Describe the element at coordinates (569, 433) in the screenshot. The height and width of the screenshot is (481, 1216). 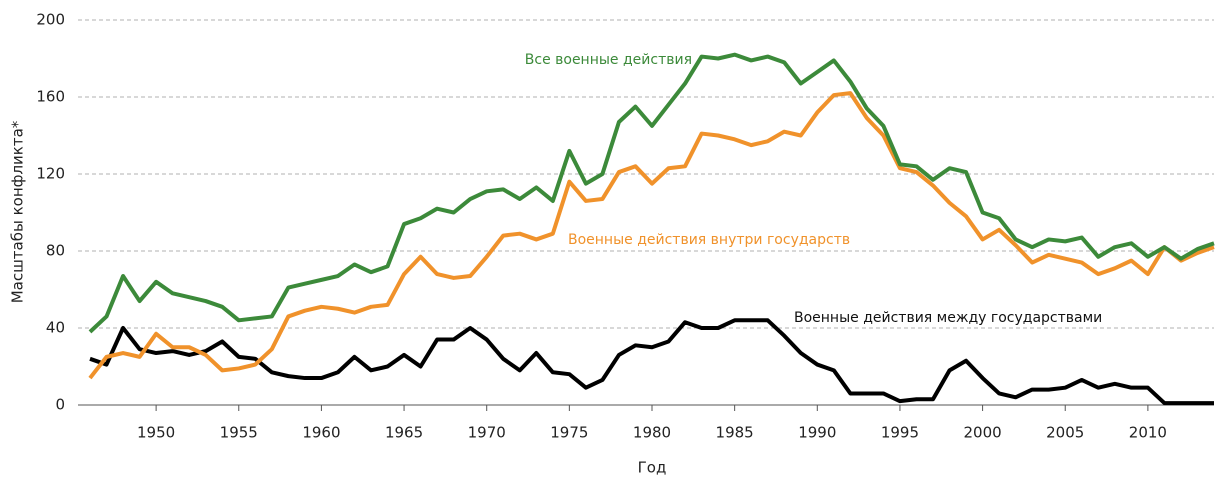
I see `x-tick-label: 1975` at that location.